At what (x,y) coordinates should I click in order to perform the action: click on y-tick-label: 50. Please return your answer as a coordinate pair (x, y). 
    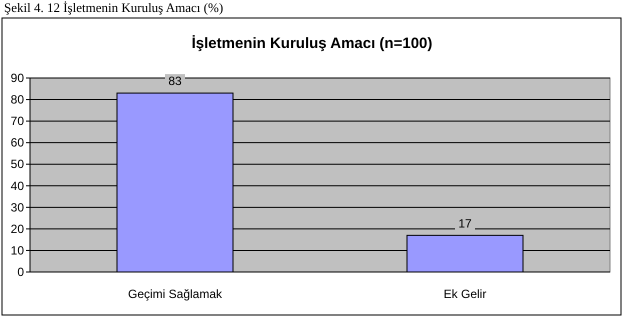
    Looking at the image, I should click on (17, 164).